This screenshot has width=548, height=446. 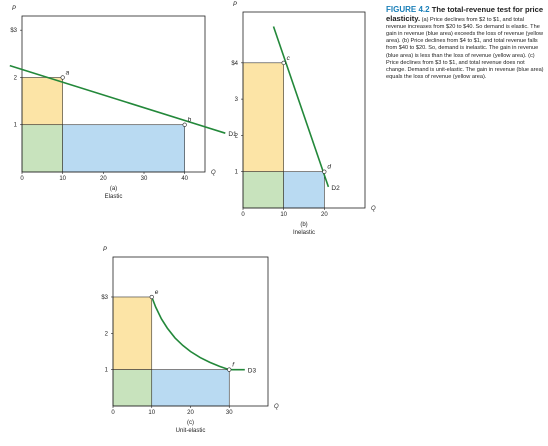 What do you see at coordinates (232, 134) in the screenshot?
I see `demand-curve-label: D1` at bounding box center [232, 134].